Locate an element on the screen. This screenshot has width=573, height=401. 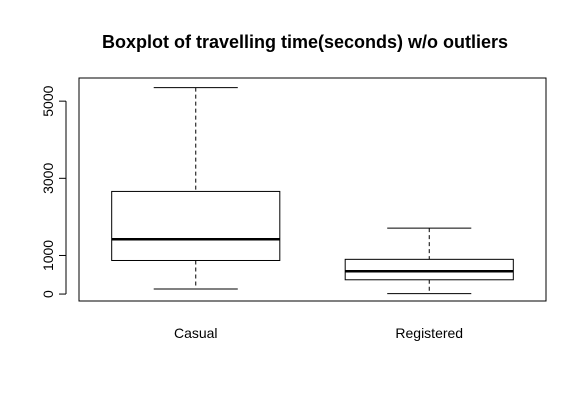
x-tick-label-casual: Casual is located at coordinates (196, 333).